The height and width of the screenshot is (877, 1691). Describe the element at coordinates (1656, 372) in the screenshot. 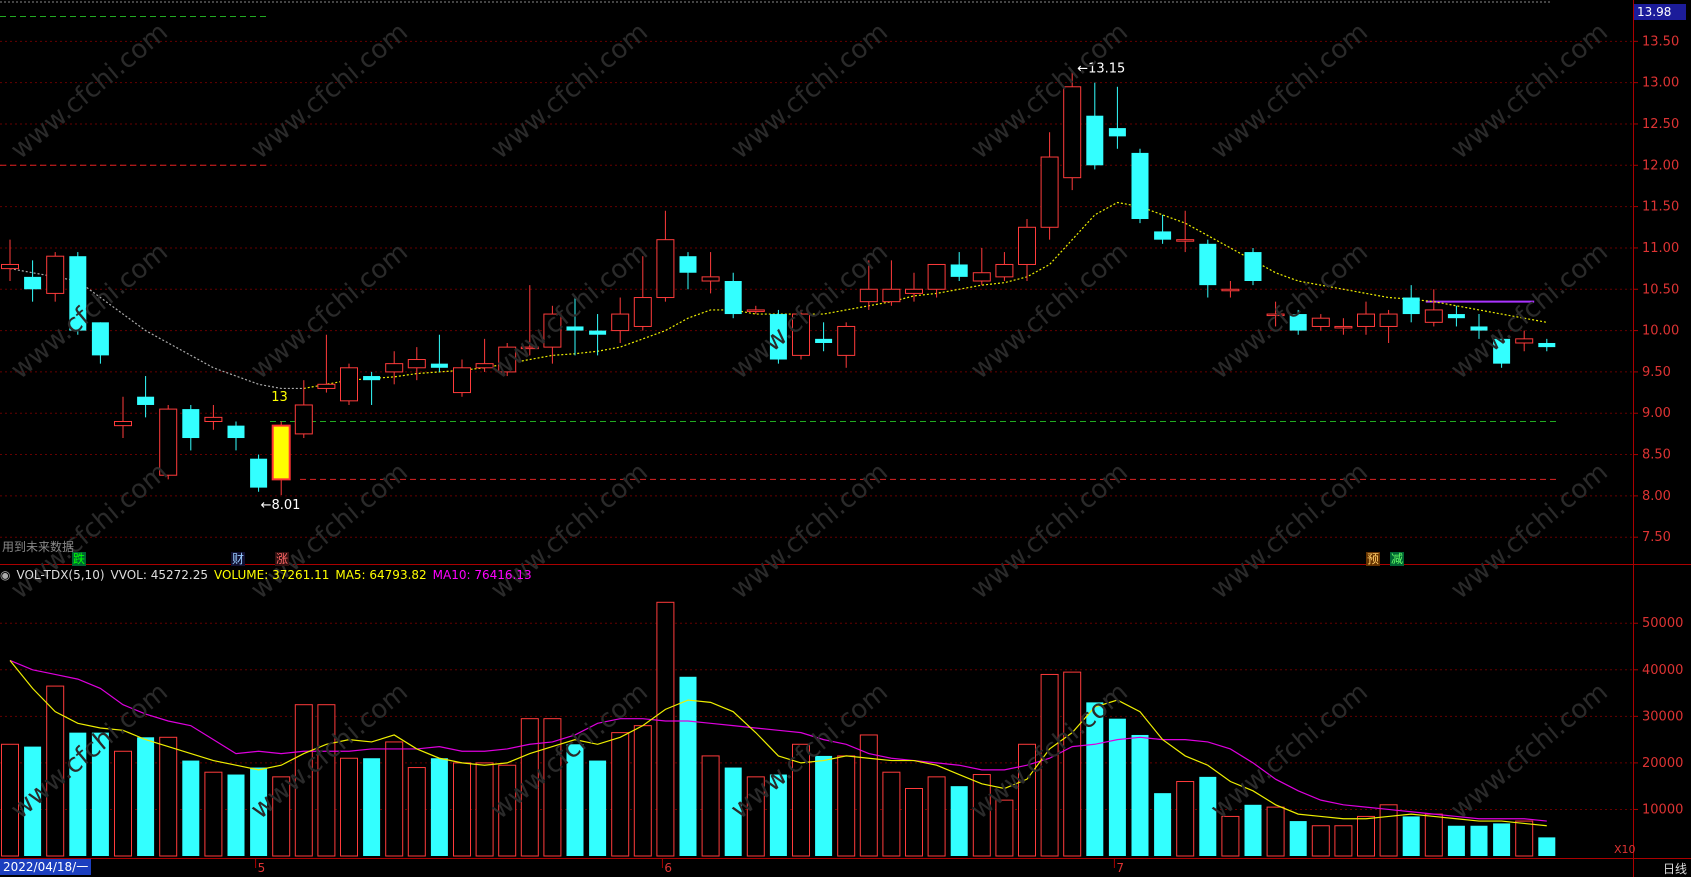

I see `price-tick-label: 9.50` at that location.